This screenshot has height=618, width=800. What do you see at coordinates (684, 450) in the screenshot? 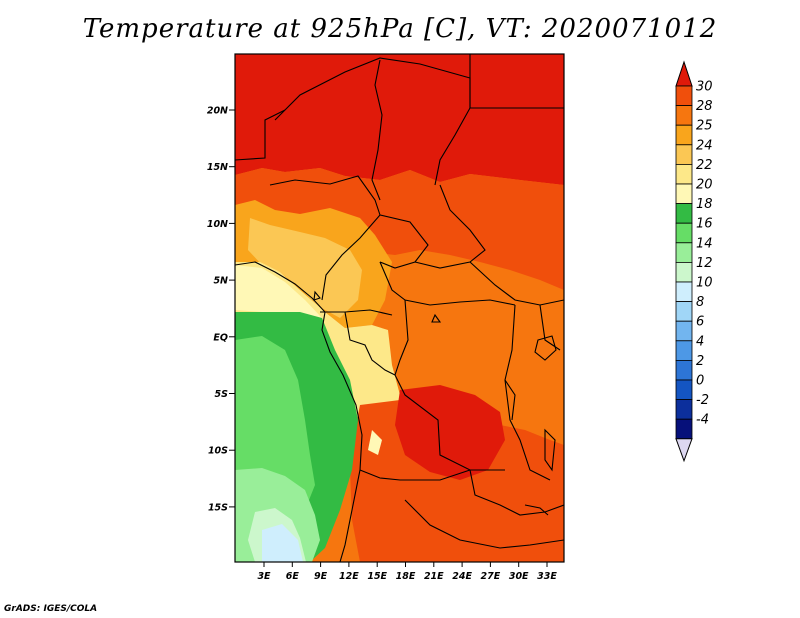
I see `colorbar-bottom-arrow` at bounding box center [684, 450].